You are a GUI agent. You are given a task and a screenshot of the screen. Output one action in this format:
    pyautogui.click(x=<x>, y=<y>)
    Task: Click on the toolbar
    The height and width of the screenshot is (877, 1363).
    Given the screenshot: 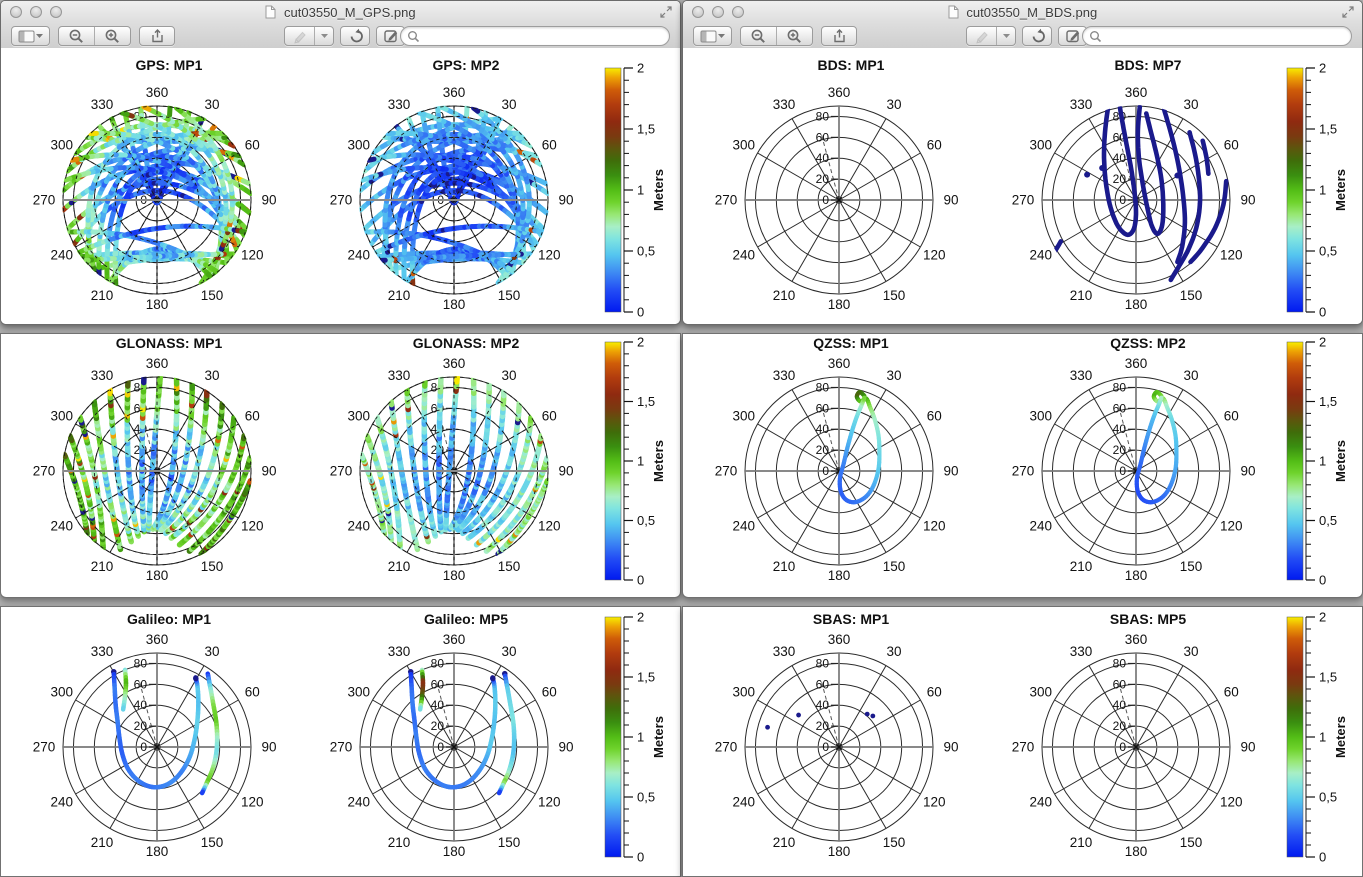 What is the action you would take?
    pyautogui.click(x=340, y=35)
    